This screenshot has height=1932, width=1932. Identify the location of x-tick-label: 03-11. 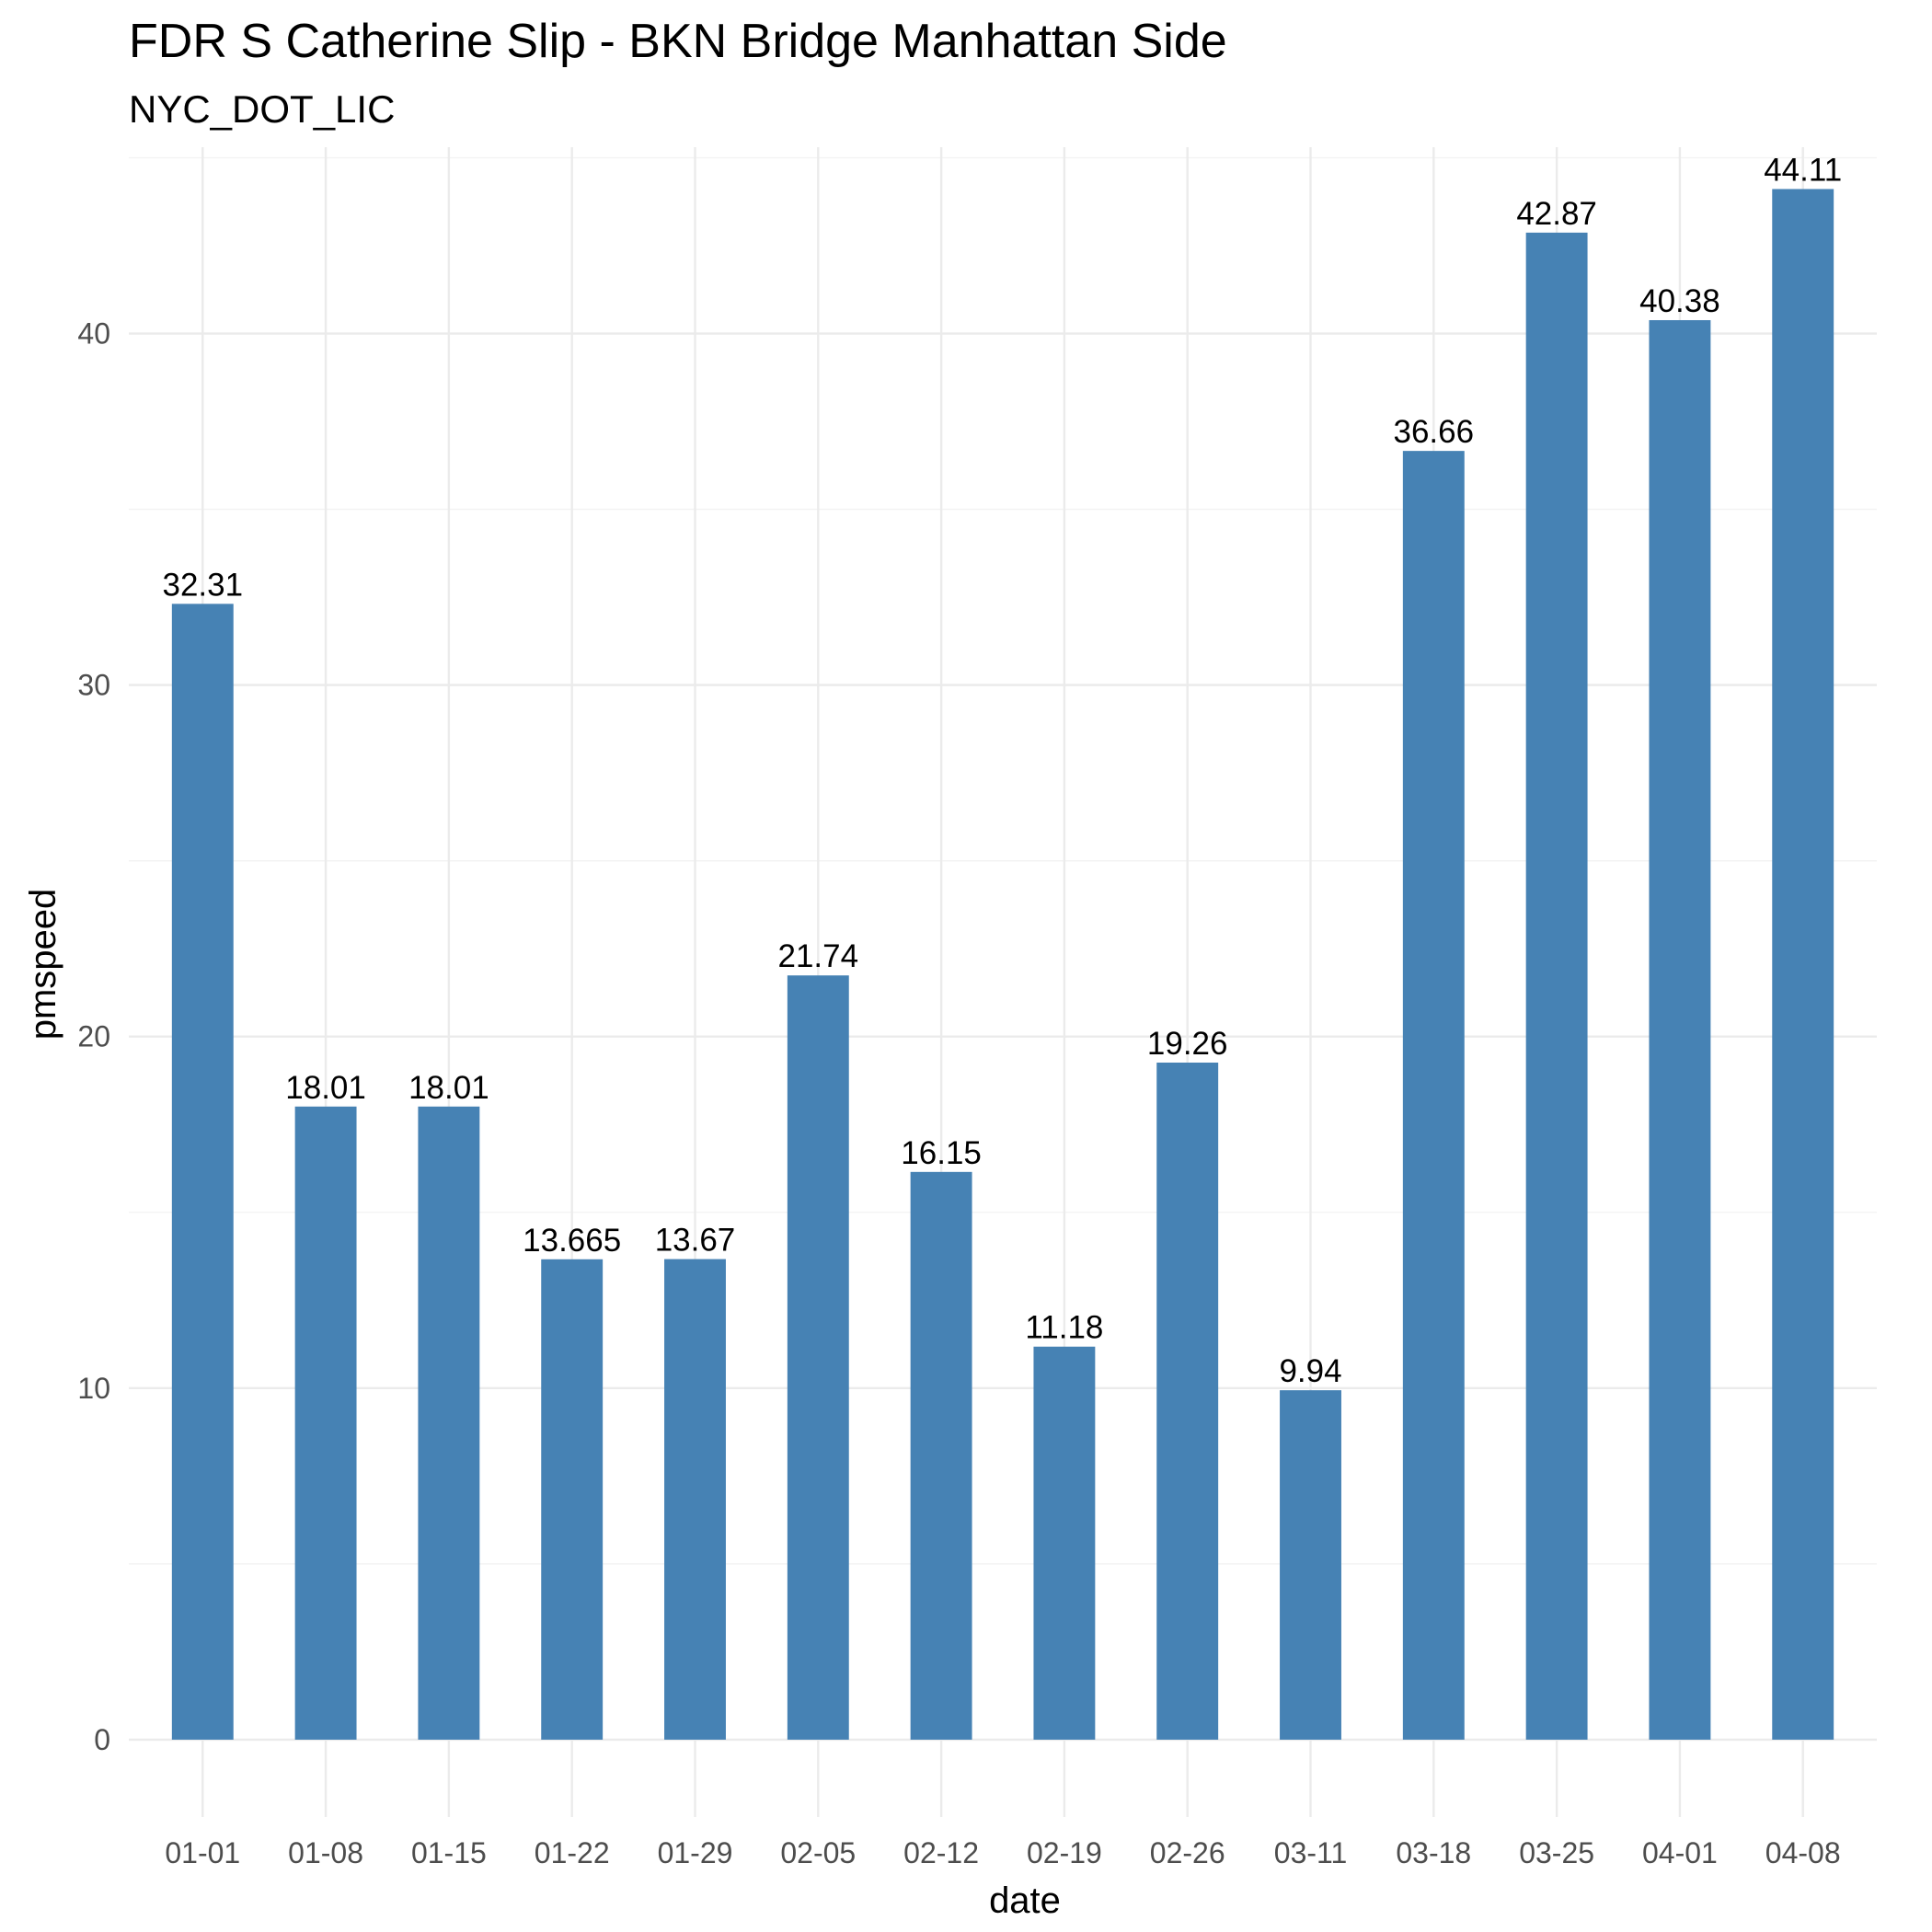
(1310, 1852).